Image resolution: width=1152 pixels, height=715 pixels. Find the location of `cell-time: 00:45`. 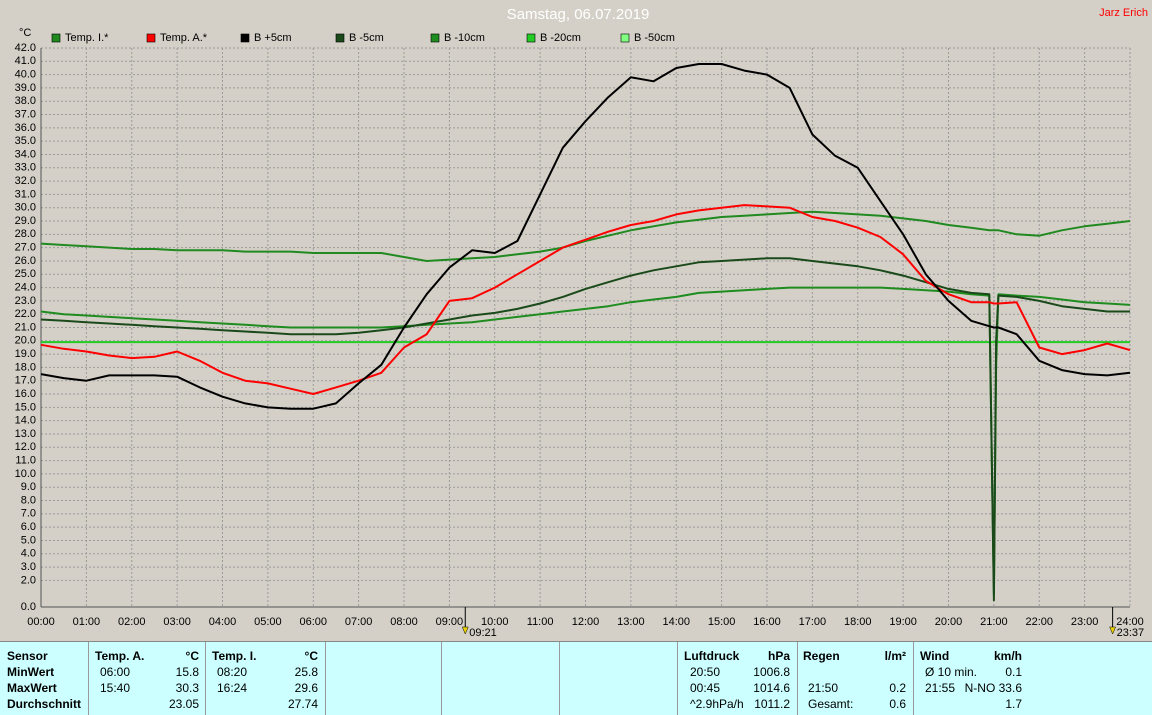

cell-time: 00:45 is located at coordinates (705, 688).